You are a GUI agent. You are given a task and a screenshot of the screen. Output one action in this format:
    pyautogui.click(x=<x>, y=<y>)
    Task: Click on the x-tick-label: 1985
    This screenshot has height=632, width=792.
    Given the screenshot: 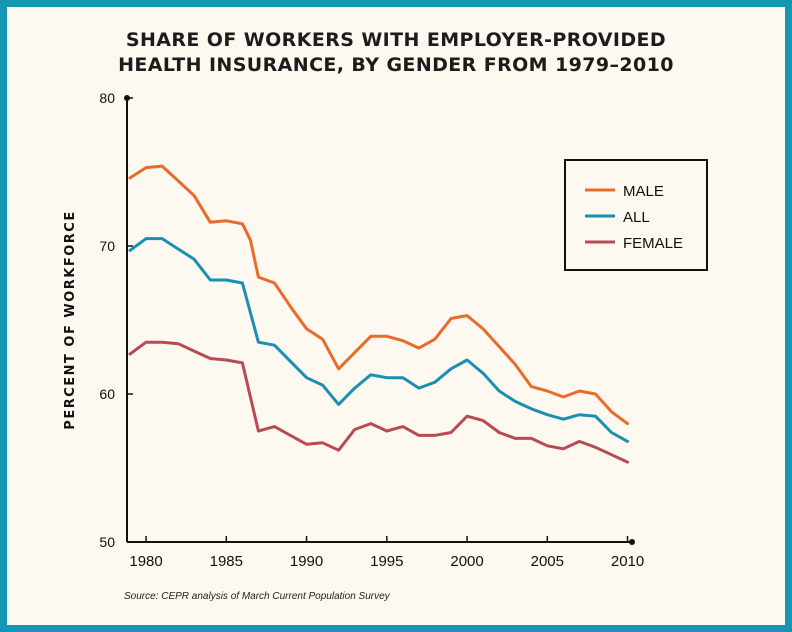 What is the action you would take?
    pyautogui.click(x=226, y=561)
    